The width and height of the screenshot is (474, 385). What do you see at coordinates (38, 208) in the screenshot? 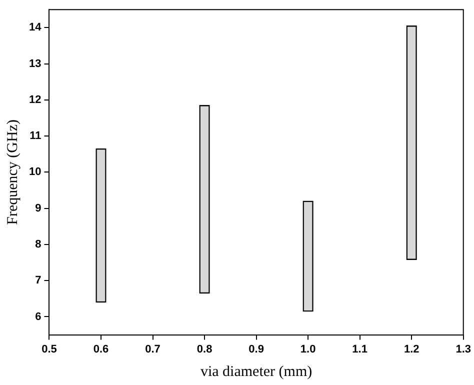
I see `y-tick-label: 9` at bounding box center [38, 208].